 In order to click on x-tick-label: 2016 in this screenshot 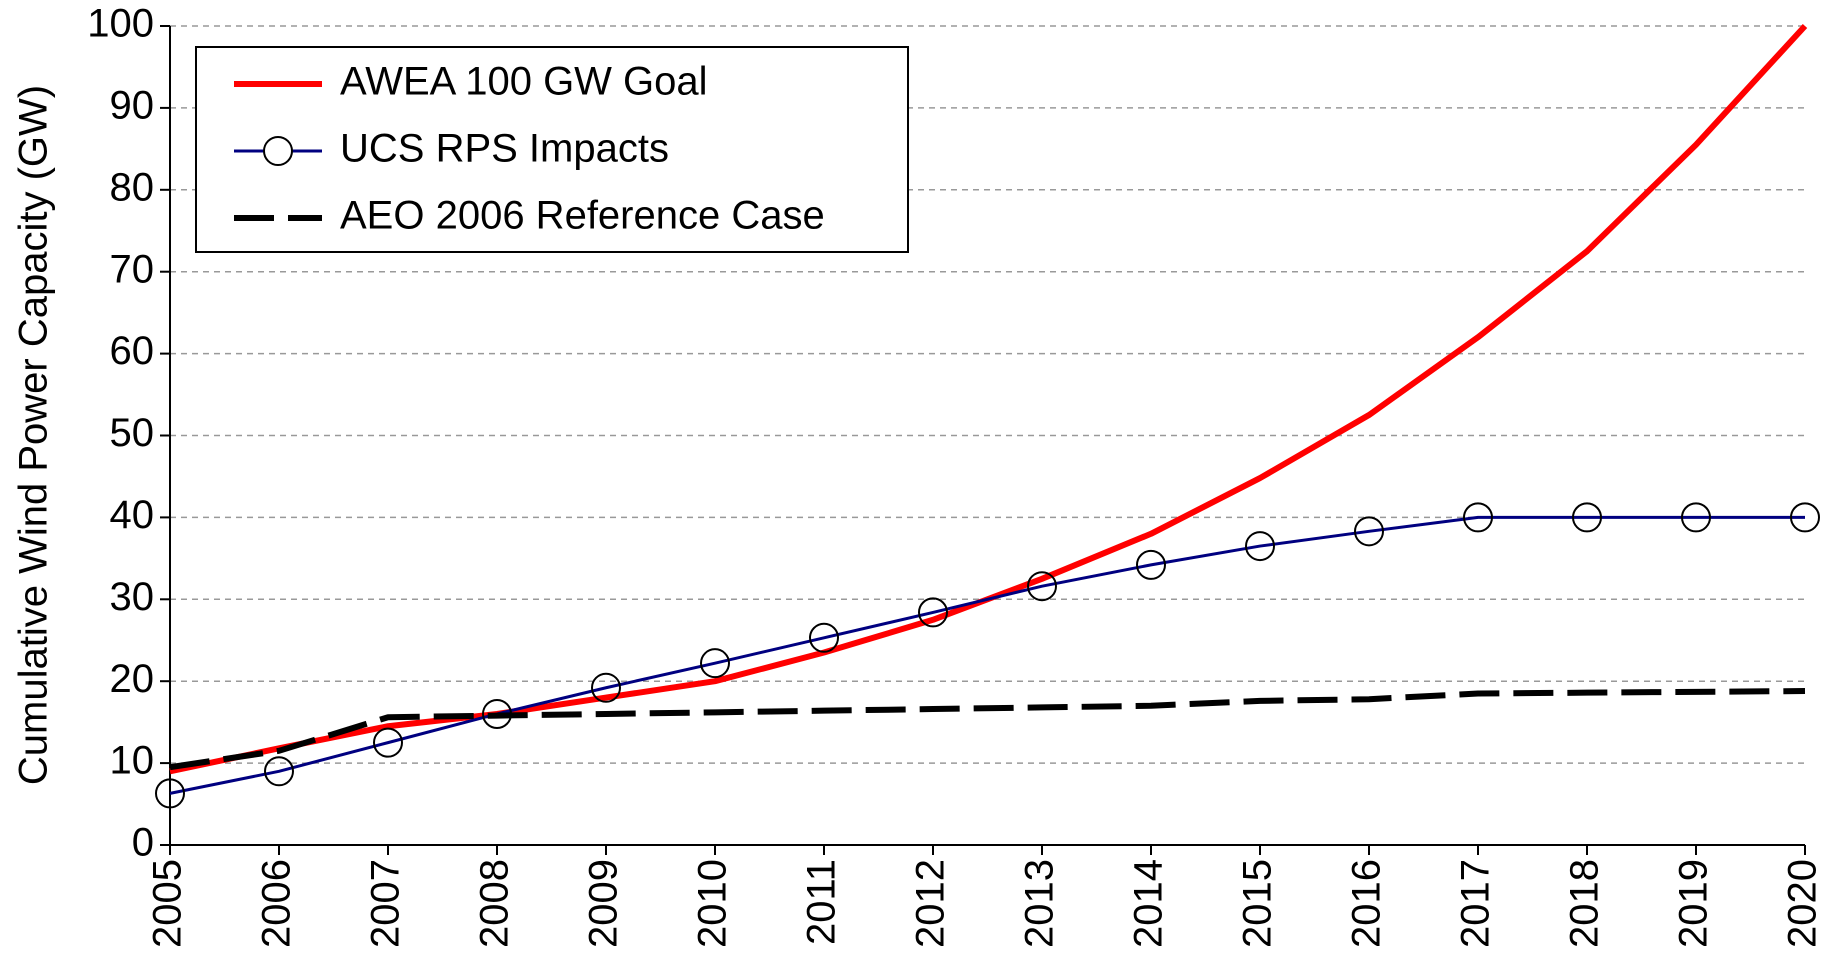, I will do `click(1367, 903)`.